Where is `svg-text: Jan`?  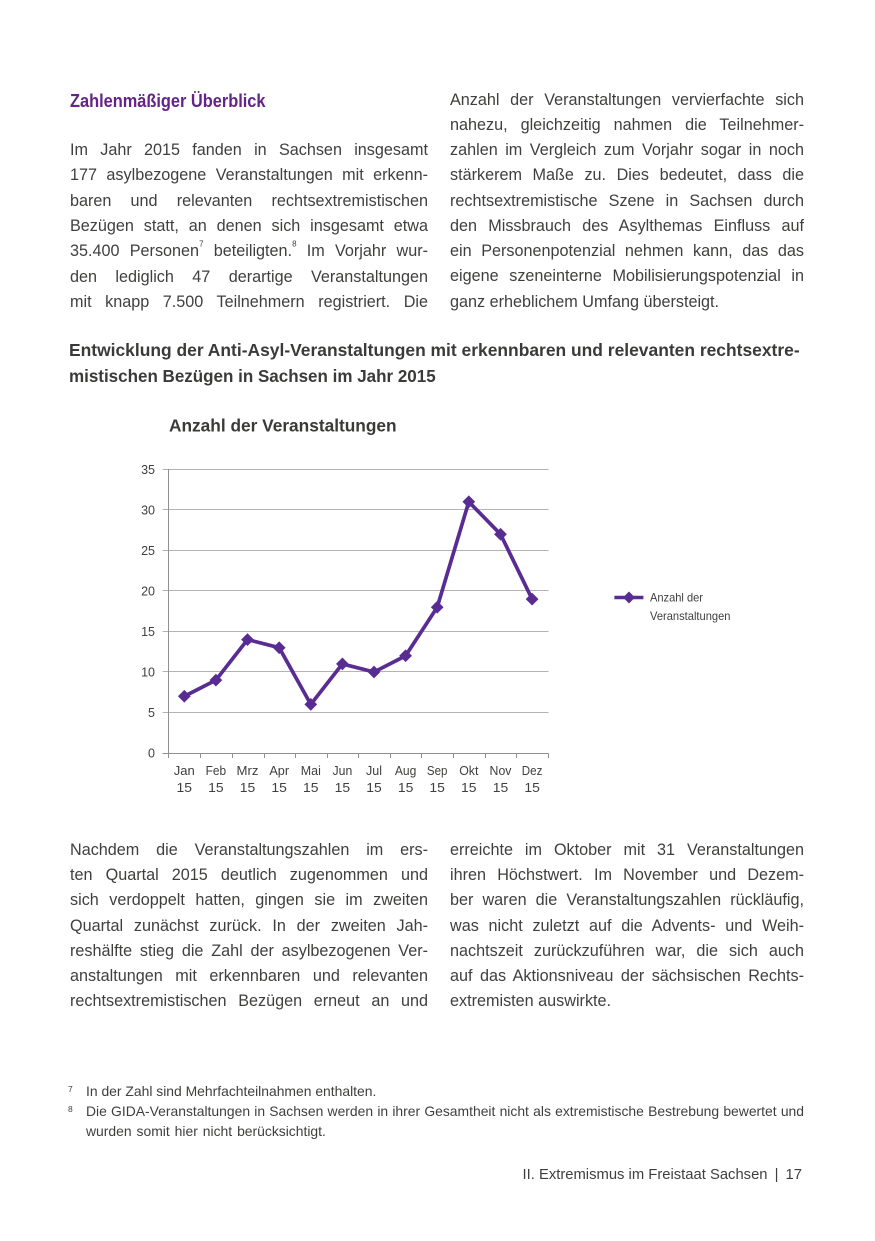
svg-text: Jan is located at coordinates (184, 771).